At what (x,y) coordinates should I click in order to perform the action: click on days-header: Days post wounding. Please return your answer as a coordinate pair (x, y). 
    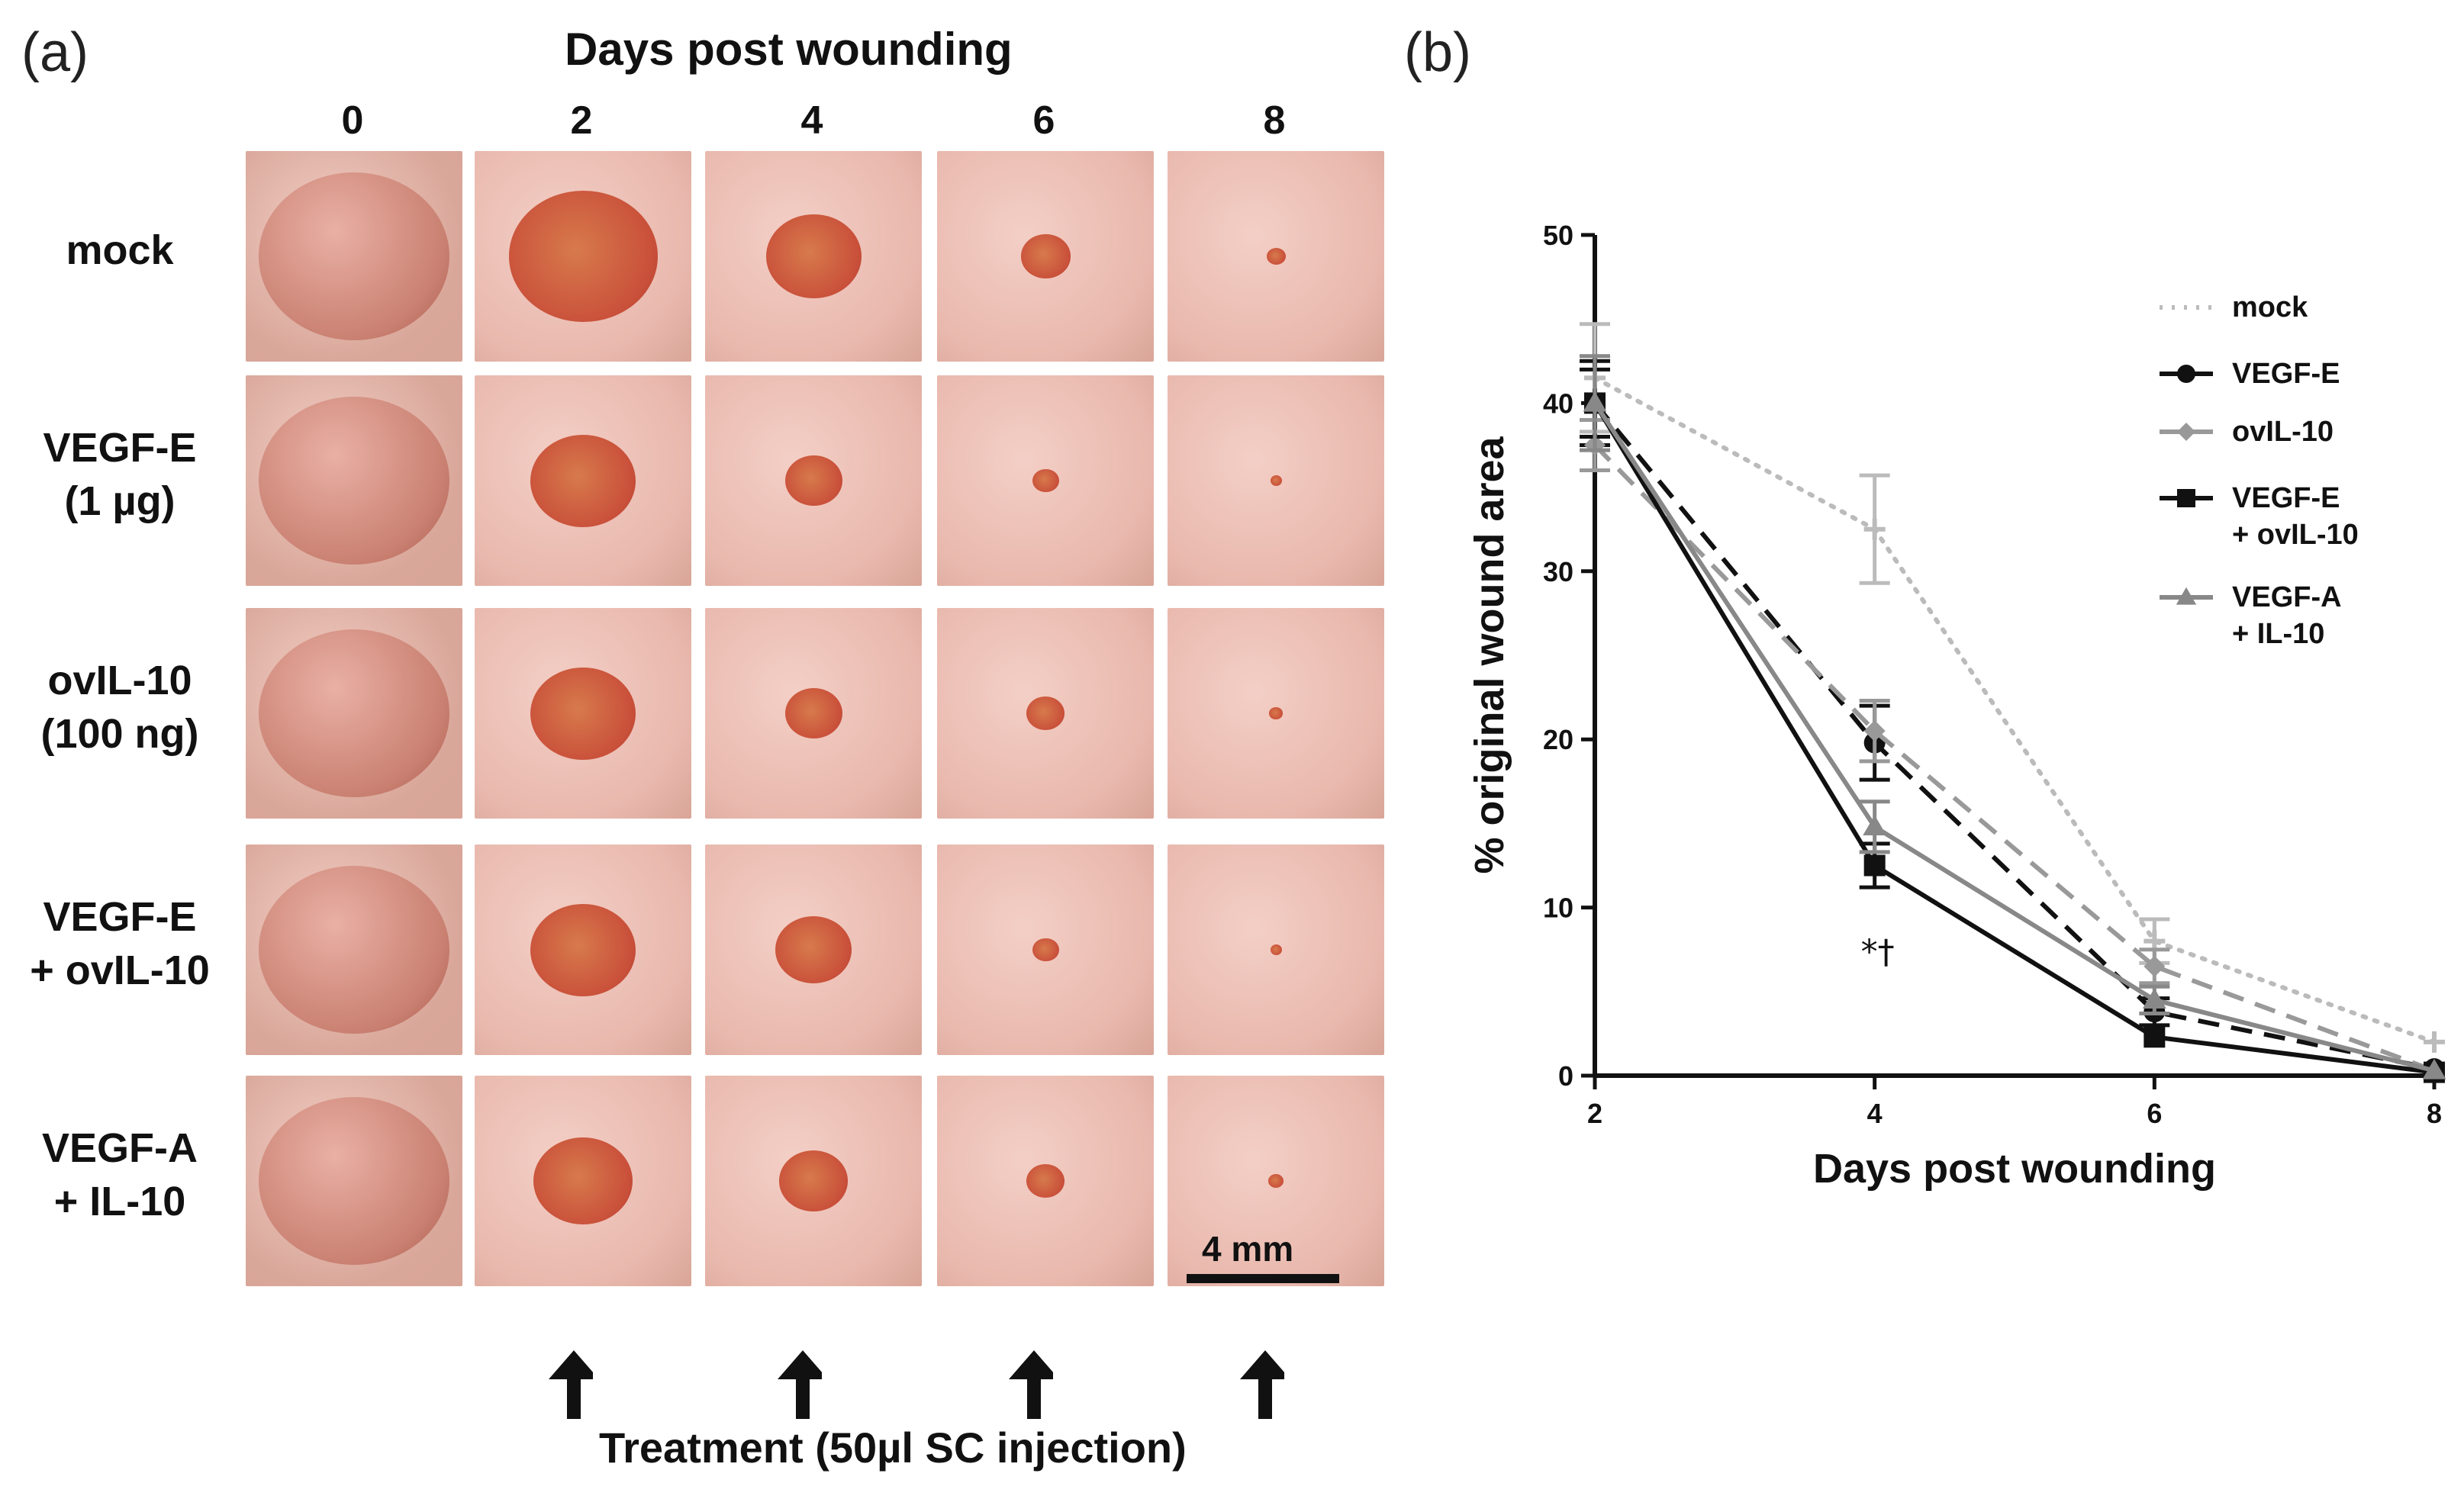
    Looking at the image, I should click on (789, 49).